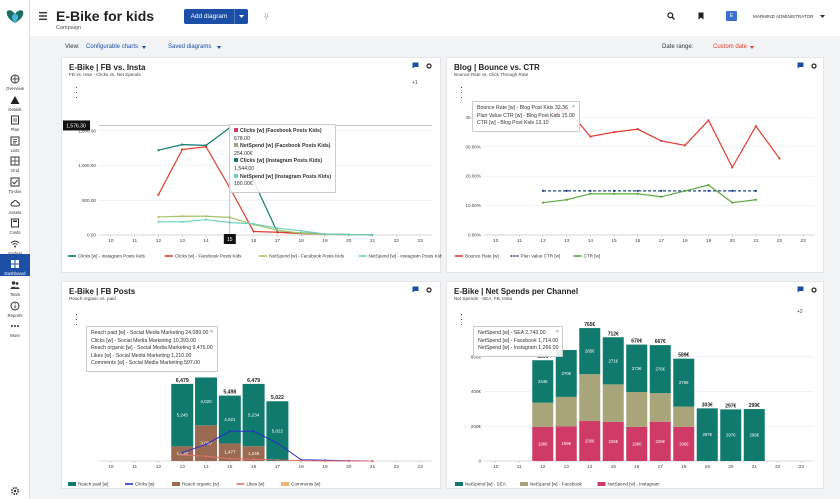 The width and height of the screenshot is (840, 499). What do you see at coordinates (15, 80) in the screenshot?
I see `sidebar-item-overview: Overview` at bounding box center [15, 80].